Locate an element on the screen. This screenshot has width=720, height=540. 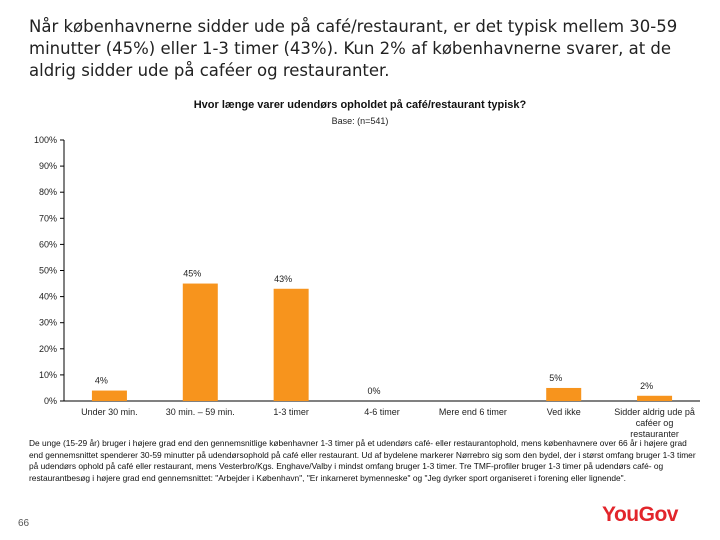
category-label: Under 30 min. is located at coordinates (109, 412).